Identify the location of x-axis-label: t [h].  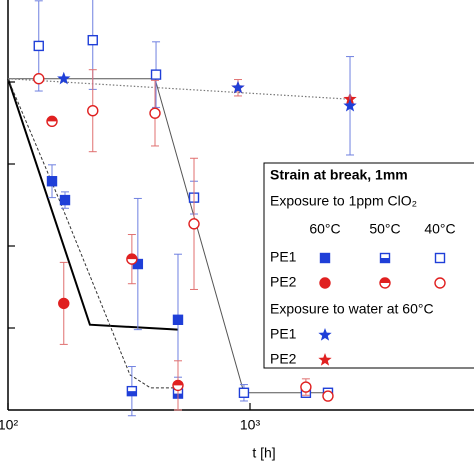
(263, 453).